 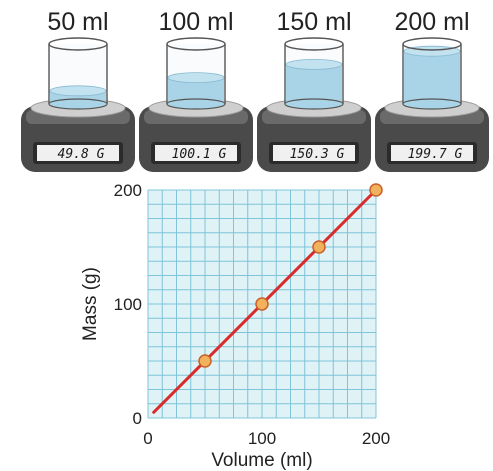 I want to click on y-axis-label: Mass (g), so click(x=90, y=304).